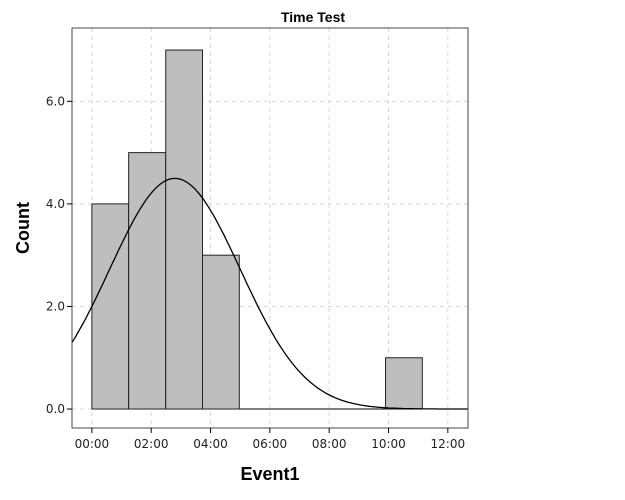 The width and height of the screenshot is (625, 500). Describe the element at coordinates (92, 444) in the screenshot. I see `x-tick-label: 00:00` at that location.